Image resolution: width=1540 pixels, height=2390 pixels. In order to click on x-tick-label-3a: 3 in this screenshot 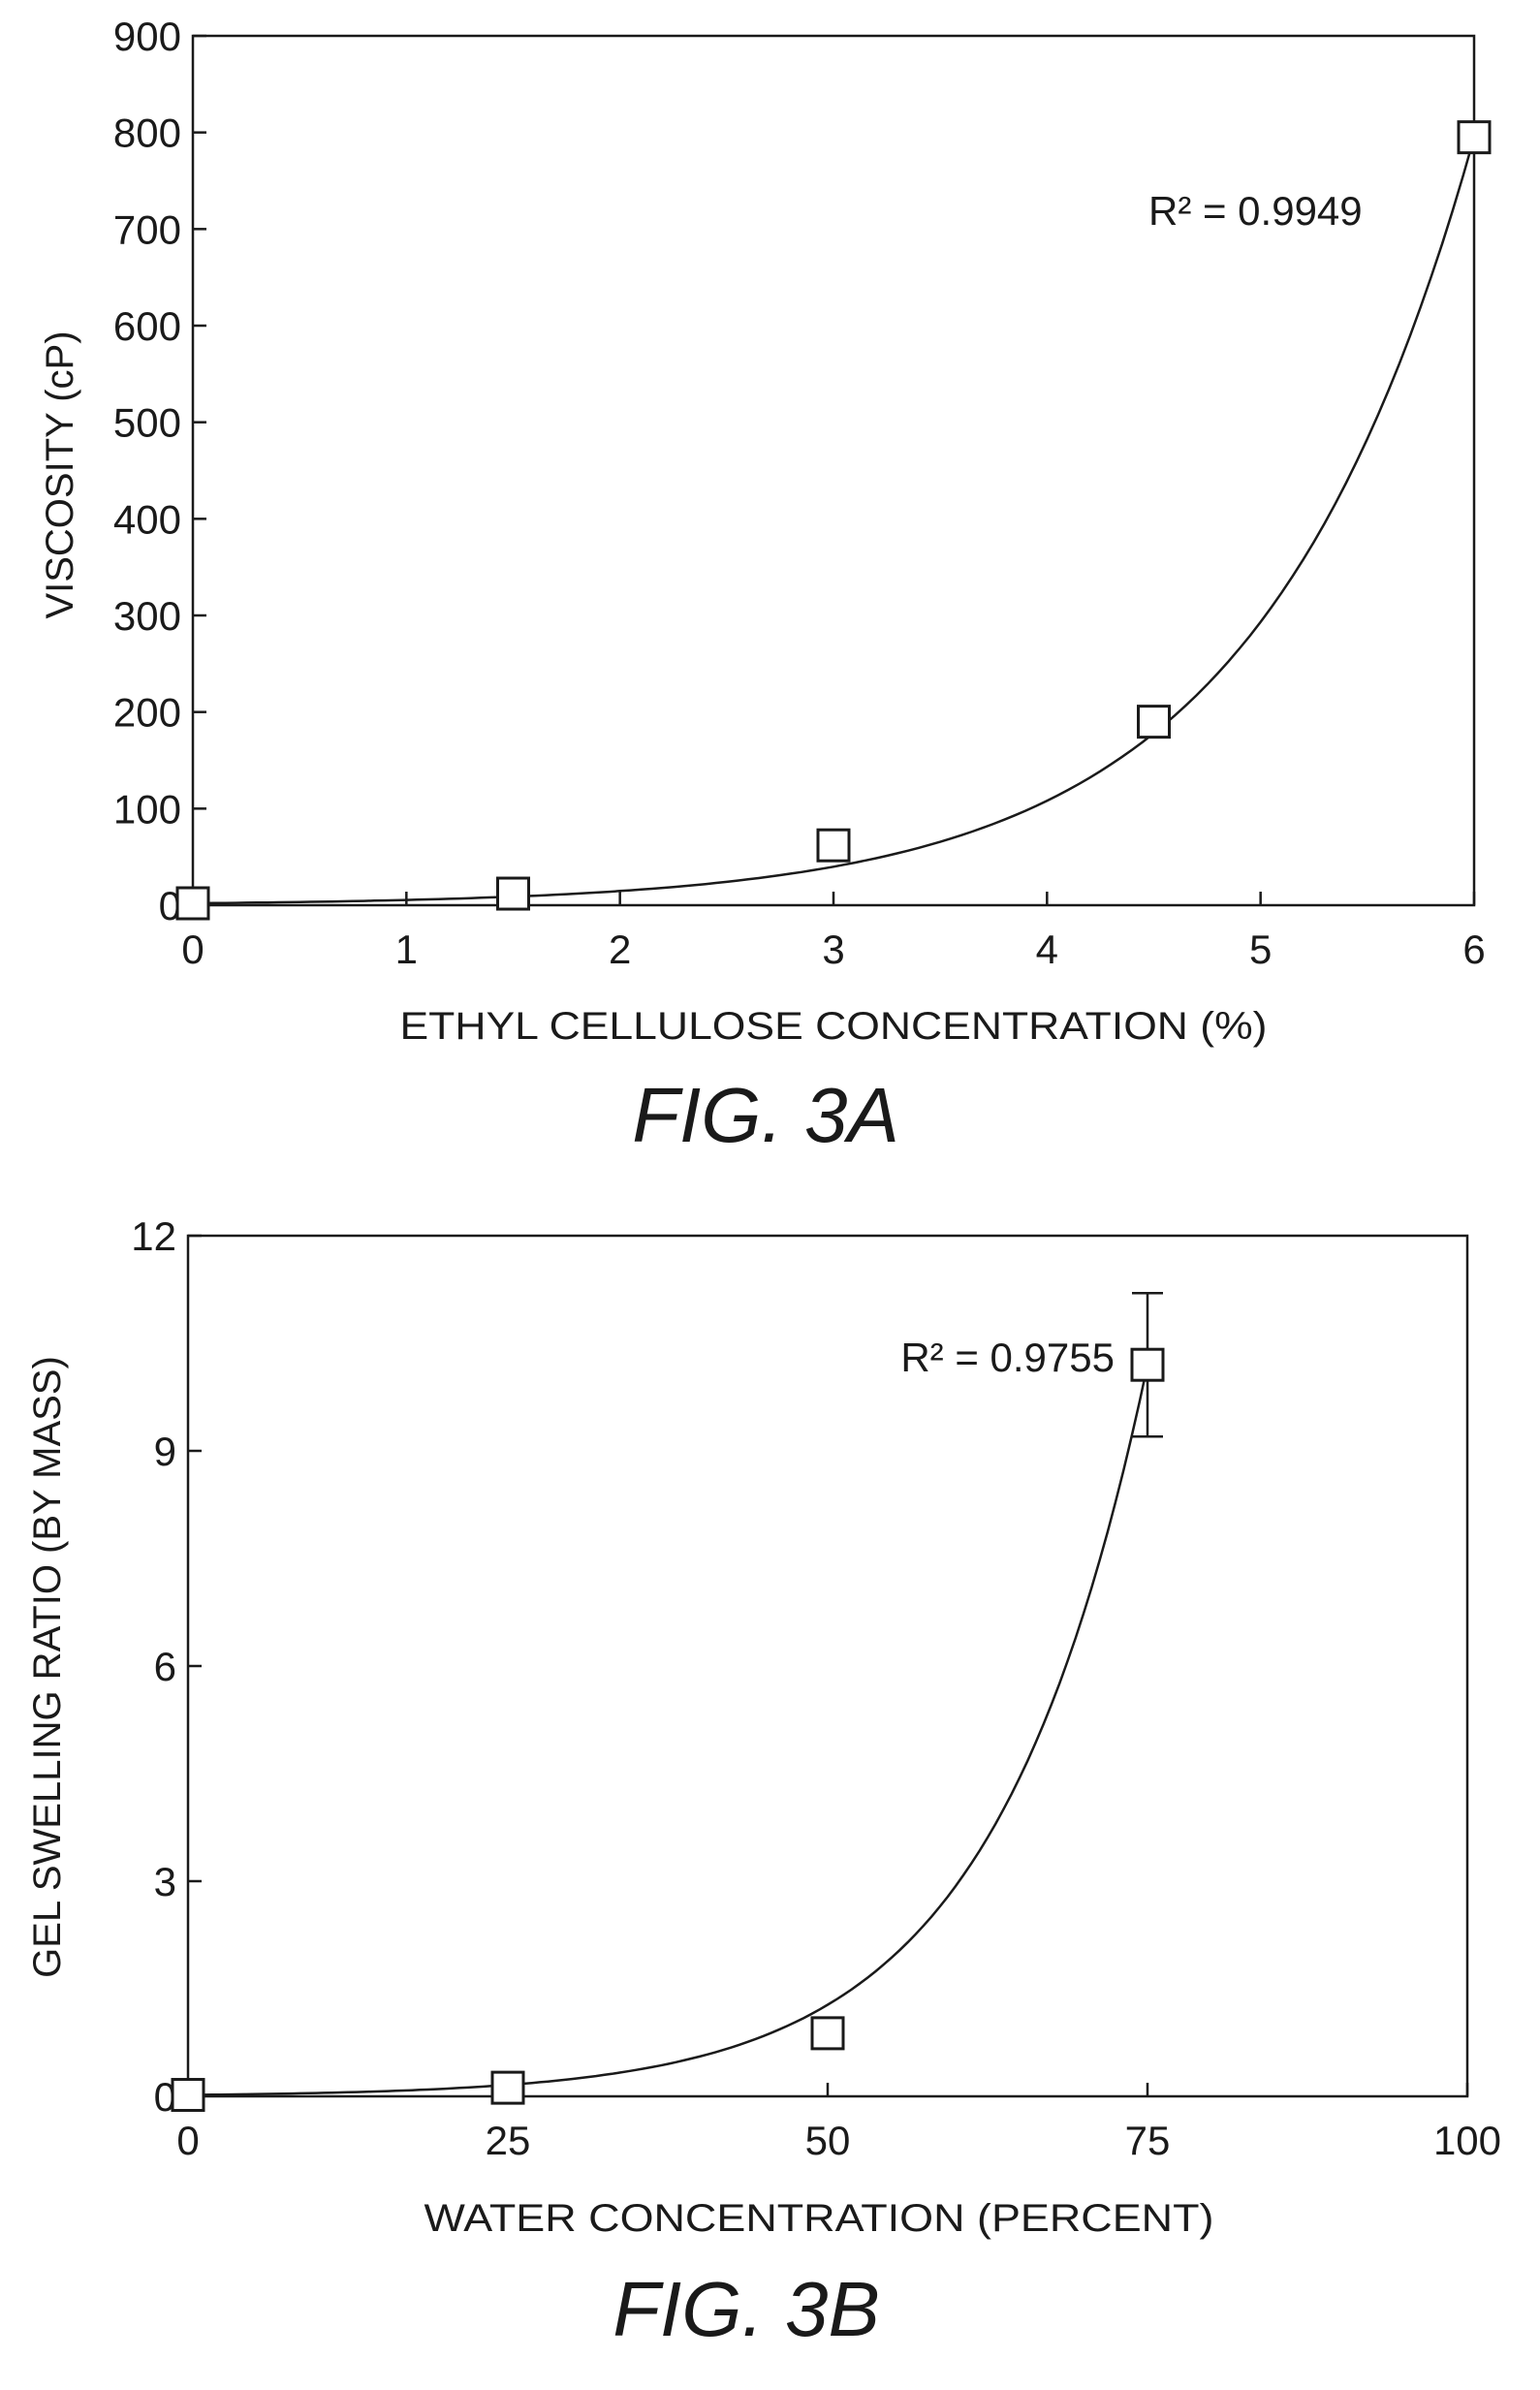, I will do `click(833, 949)`.